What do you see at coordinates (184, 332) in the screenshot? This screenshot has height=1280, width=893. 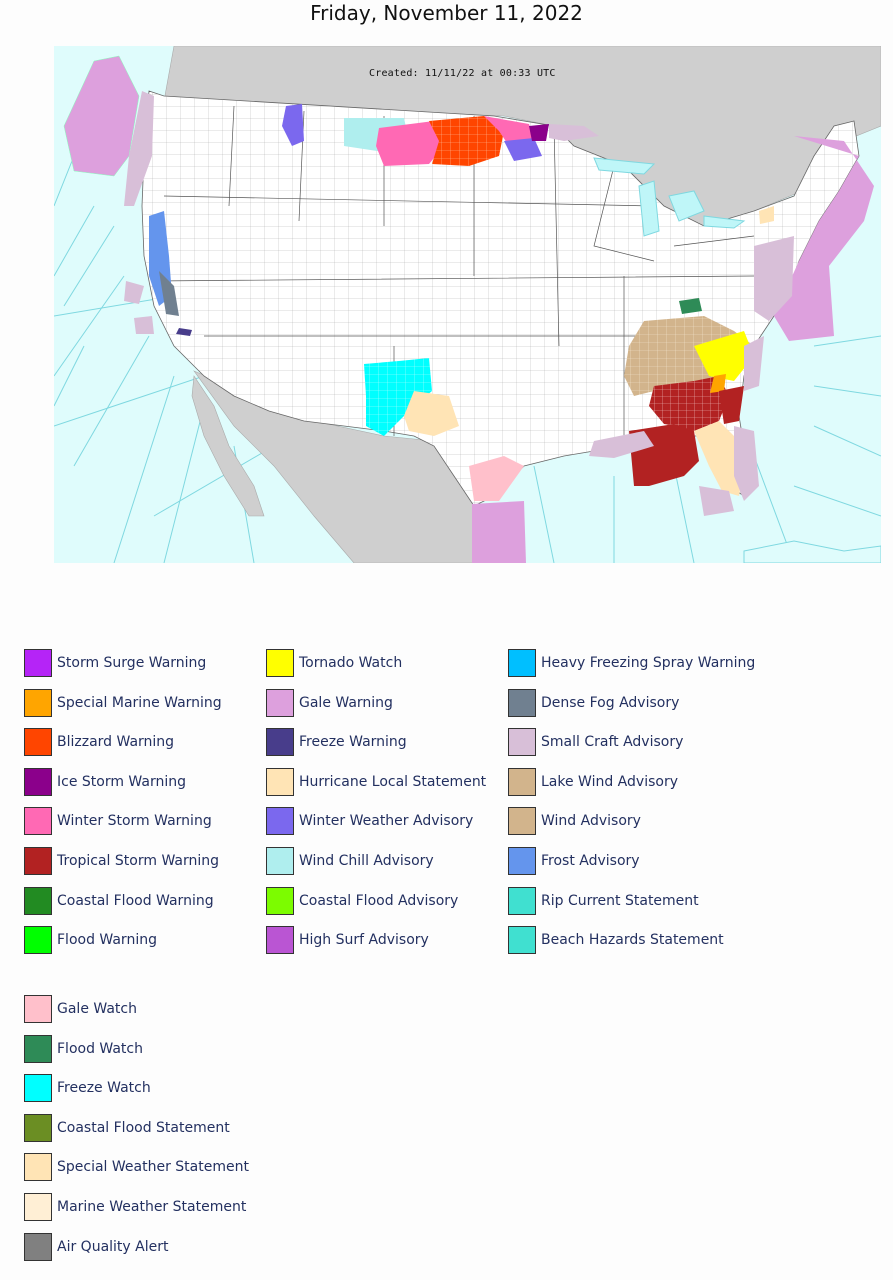 I see `alert-freeze-warning-ca` at bounding box center [184, 332].